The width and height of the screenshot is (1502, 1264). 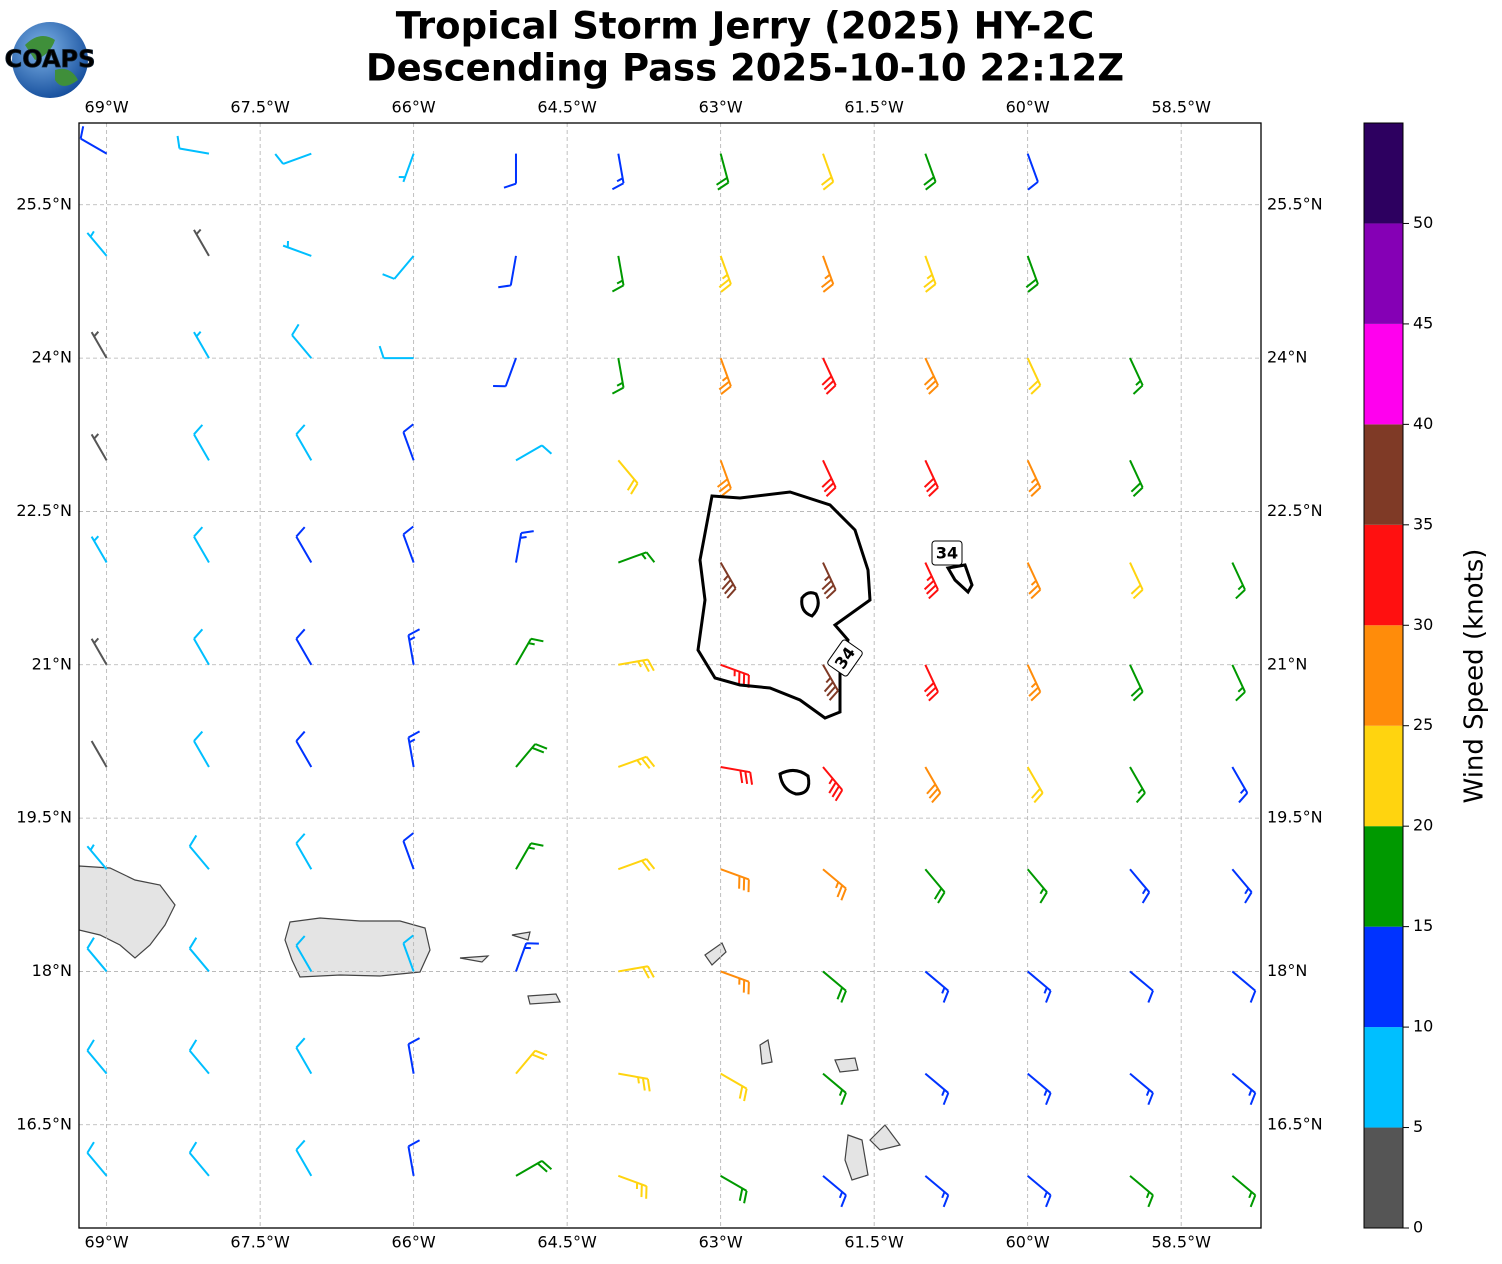 What do you see at coordinates (1418, 1126) in the screenshot?
I see `colorbar-tick-label: 5` at bounding box center [1418, 1126].